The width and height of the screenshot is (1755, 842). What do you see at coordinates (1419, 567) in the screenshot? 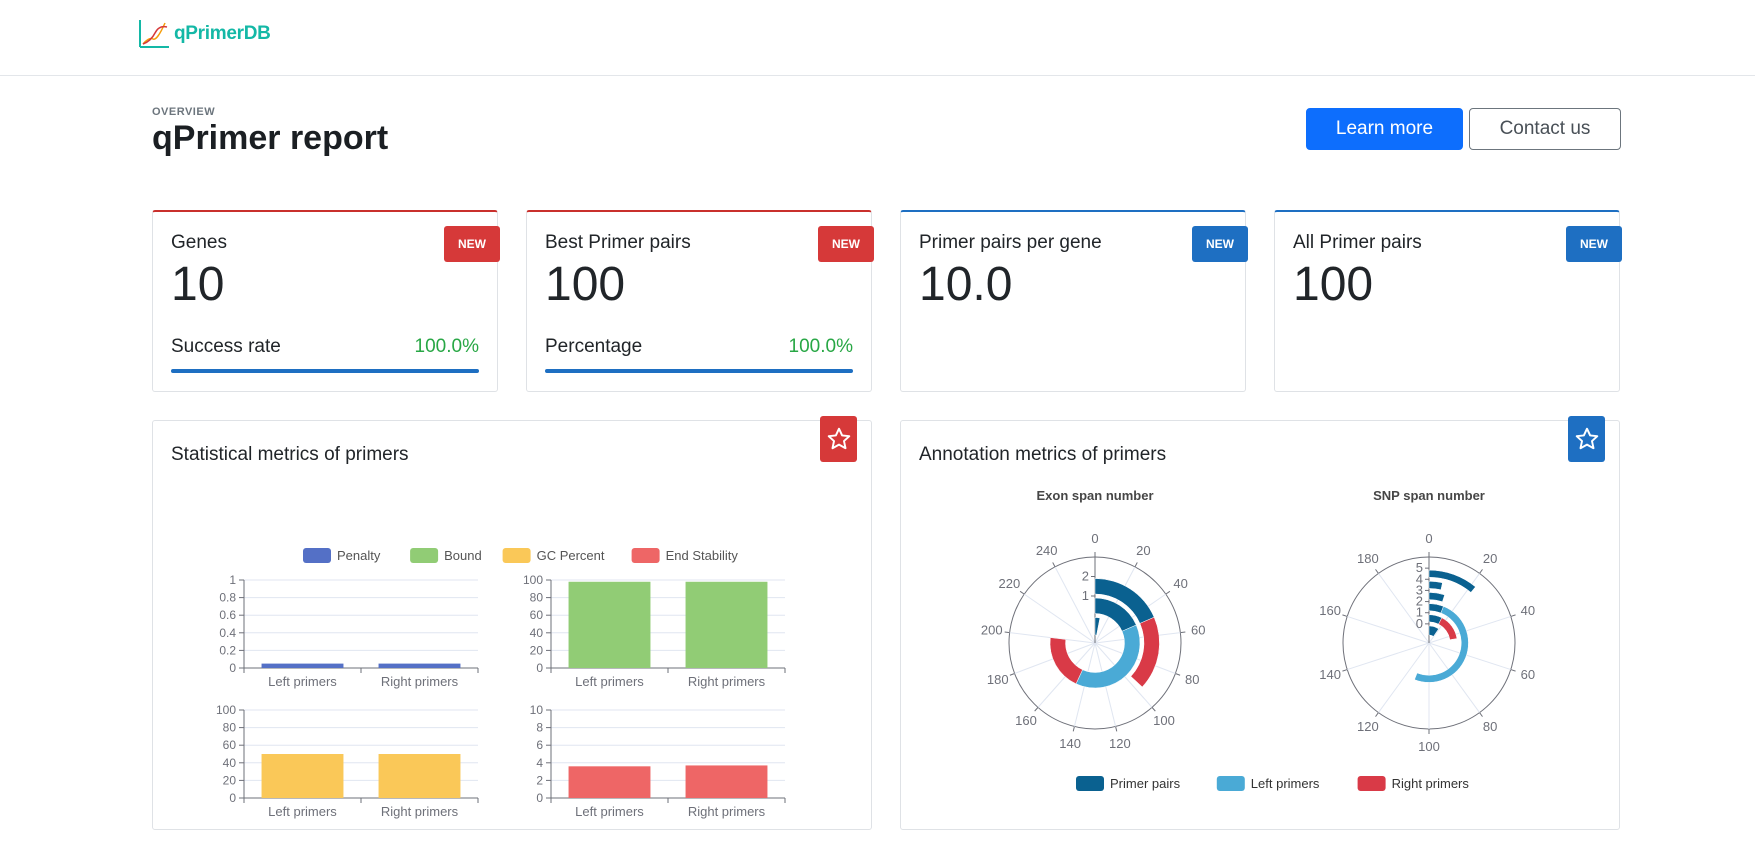
I see `radial-tick-label: 5` at bounding box center [1419, 567].